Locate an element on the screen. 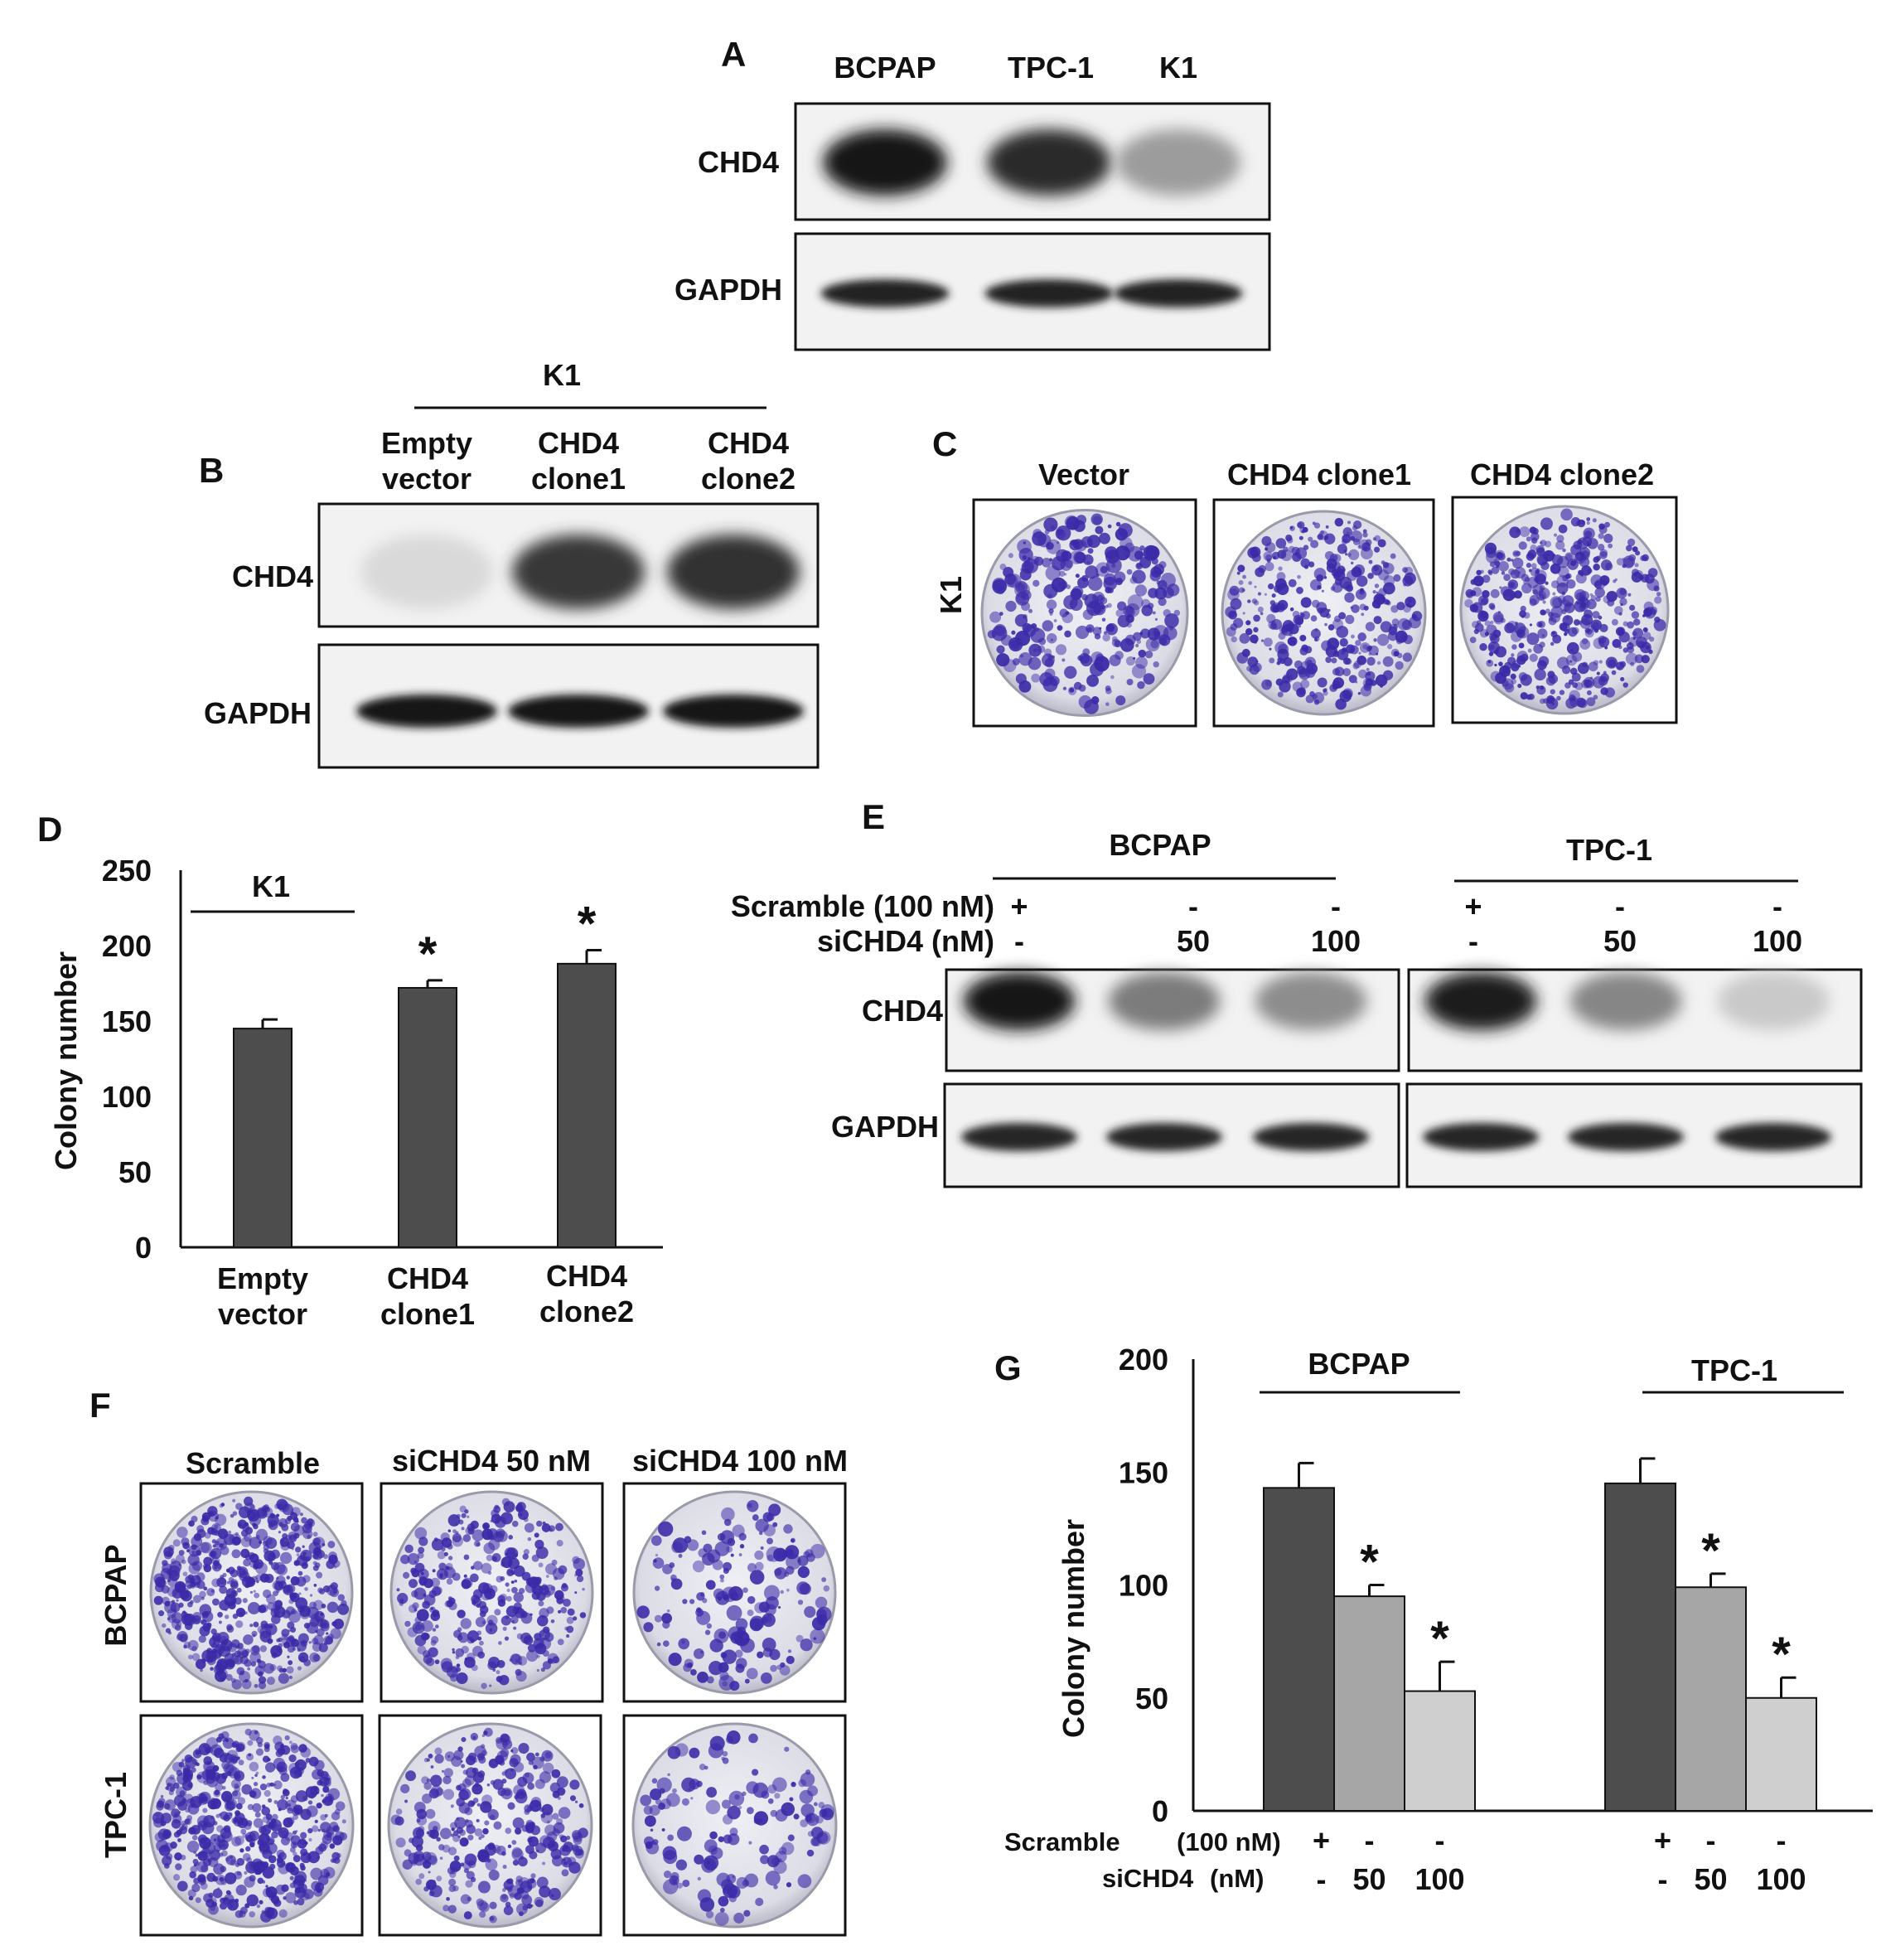  y-tick-label: 250 is located at coordinates (127, 871).